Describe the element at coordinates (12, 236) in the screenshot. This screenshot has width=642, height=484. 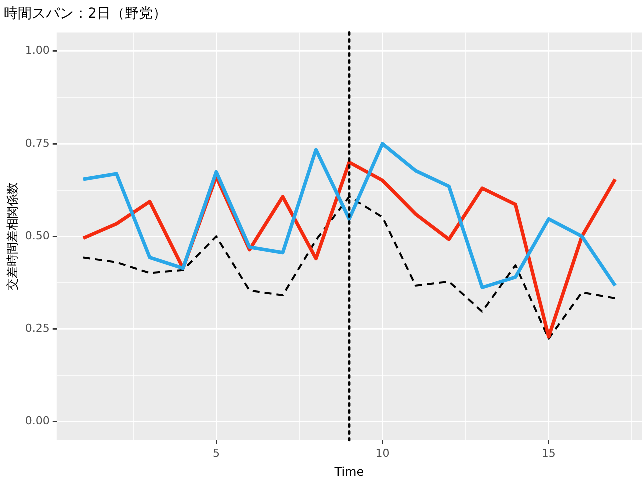
I see `y-axis-title: 交差時間差相関係数` at that location.